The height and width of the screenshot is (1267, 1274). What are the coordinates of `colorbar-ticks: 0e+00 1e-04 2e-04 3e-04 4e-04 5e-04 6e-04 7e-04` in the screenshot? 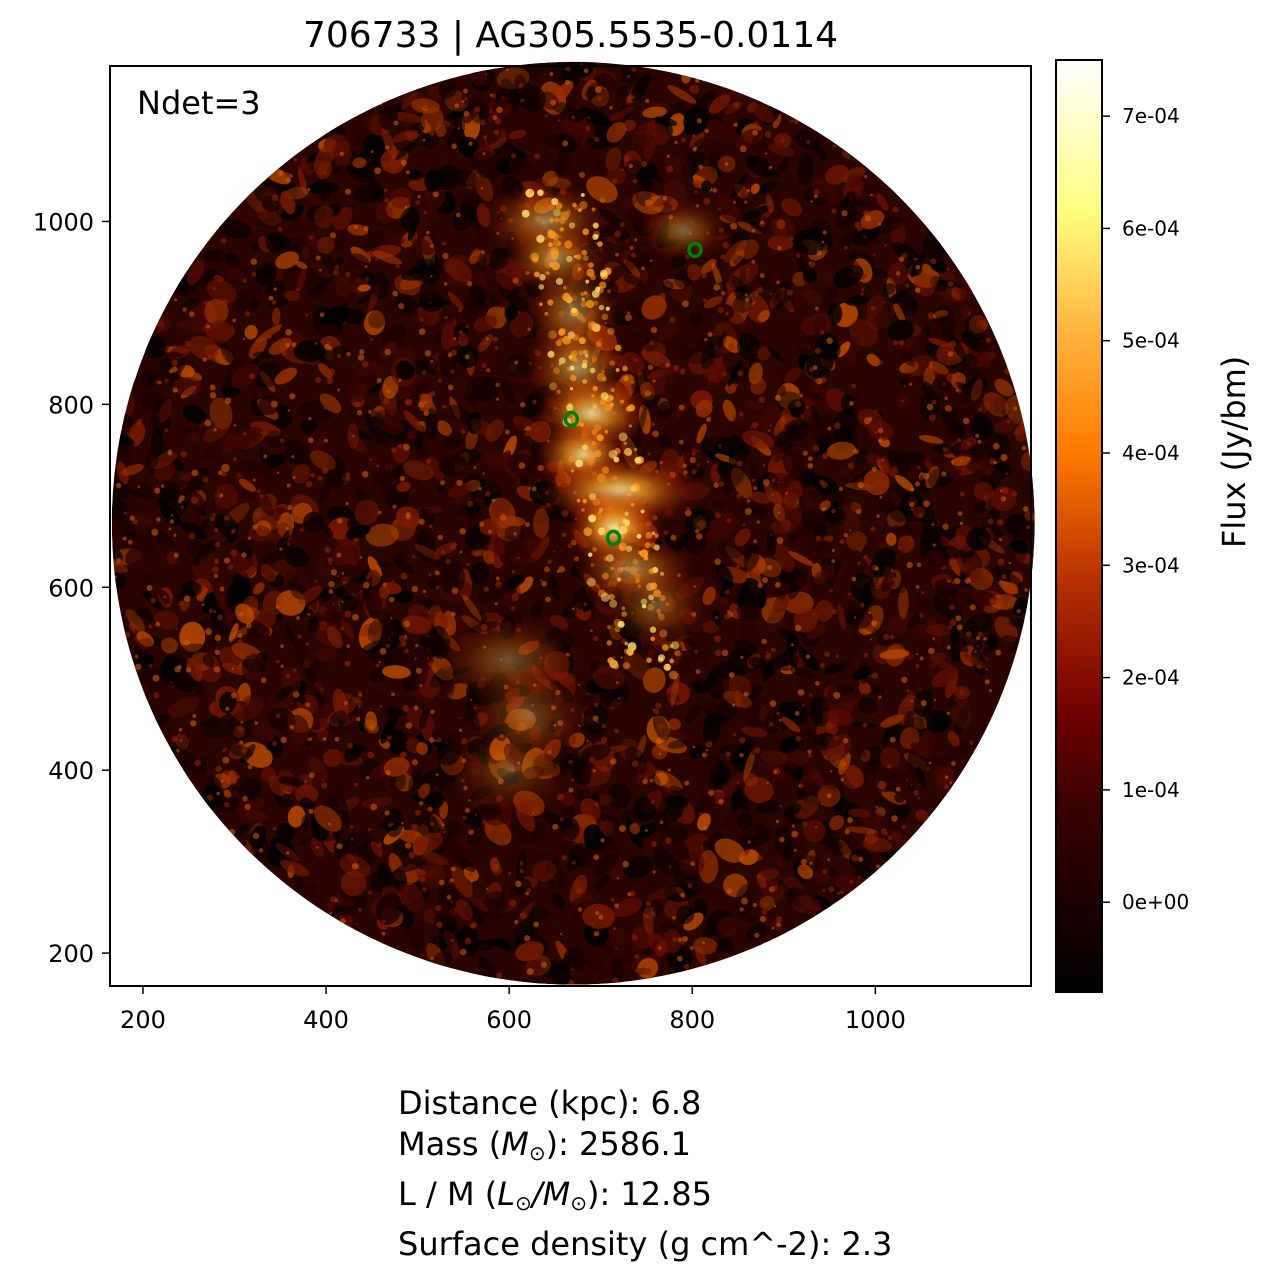 It's located at (1145, 509).